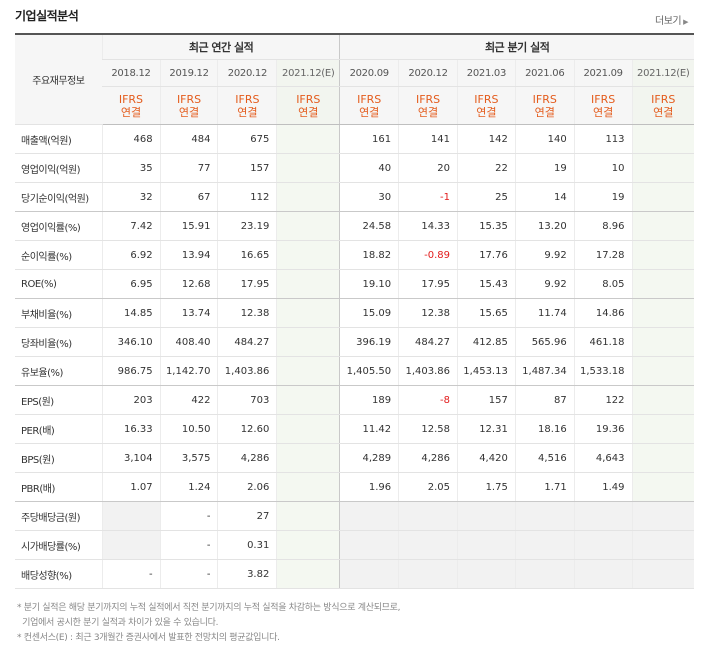  What do you see at coordinates (188, 284) in the screenshot?
I see `table-cell: 12.68` at bounding box center [188, 284].